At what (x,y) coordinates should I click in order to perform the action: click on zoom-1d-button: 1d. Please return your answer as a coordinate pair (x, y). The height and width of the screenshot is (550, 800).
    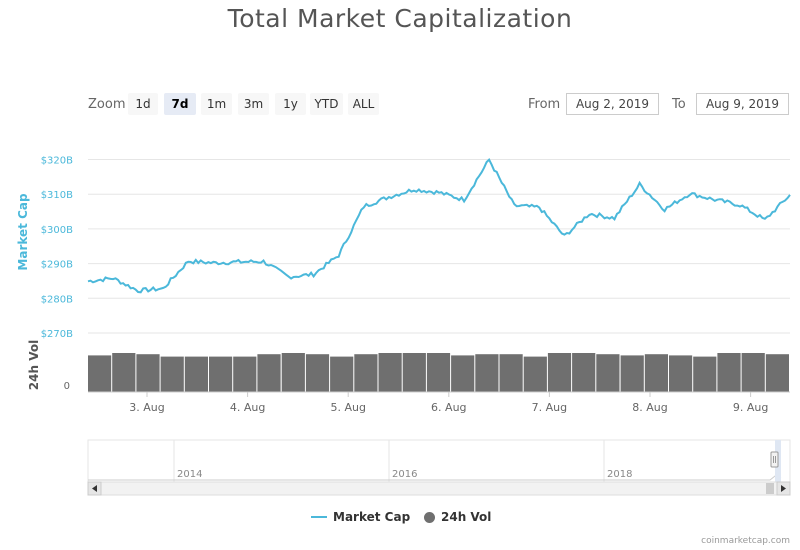
    Looking at the image, I should click on (143, 104).